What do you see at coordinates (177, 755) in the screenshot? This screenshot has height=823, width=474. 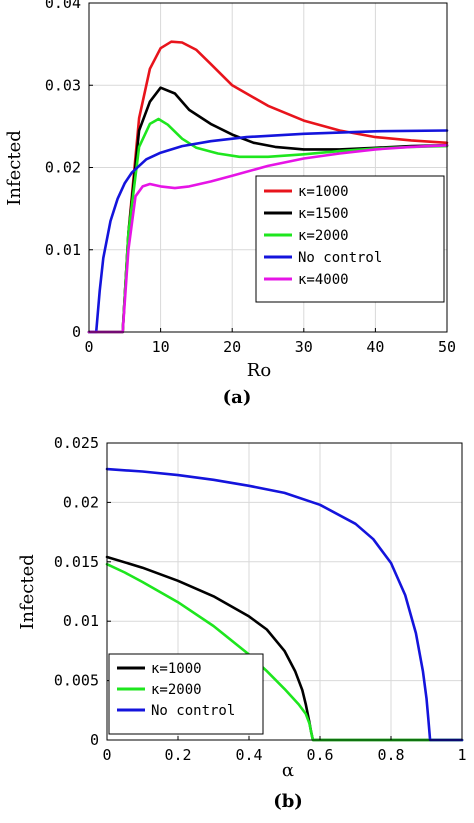 I see `x-tick-label: 0.2` at bounding box center [177, 755].